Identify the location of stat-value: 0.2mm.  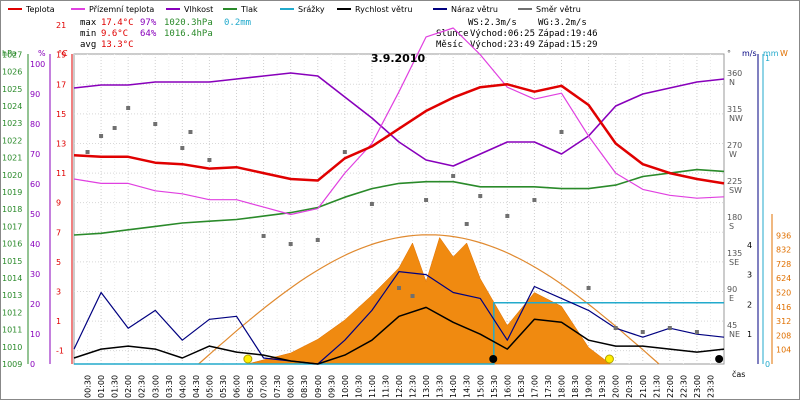
(237, 23).